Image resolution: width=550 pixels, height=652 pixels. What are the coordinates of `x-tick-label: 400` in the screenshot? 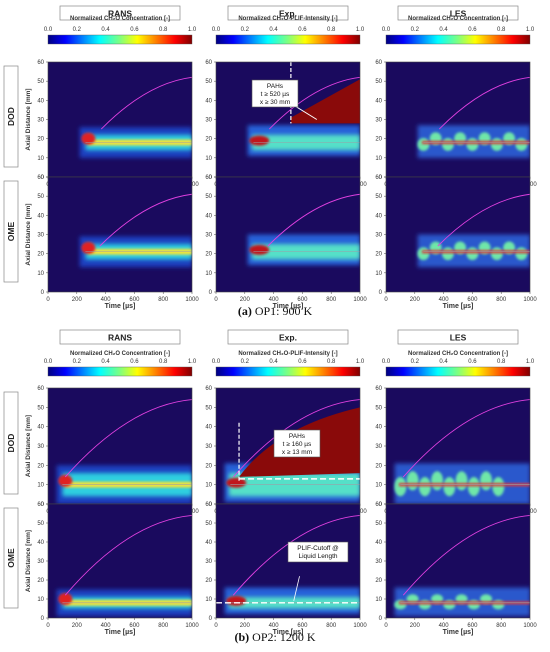 It's located at (106, 626).